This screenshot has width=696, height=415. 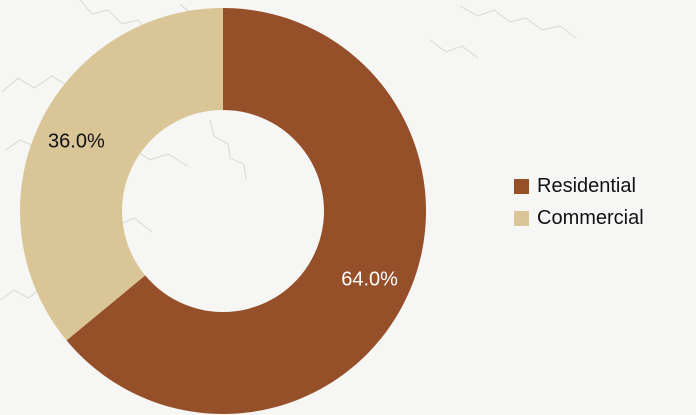 What do you see at coordinates (76, 141) in the screenshot?
I see `data-label-commercial: 36.0%` at bounding box center [76, 141].